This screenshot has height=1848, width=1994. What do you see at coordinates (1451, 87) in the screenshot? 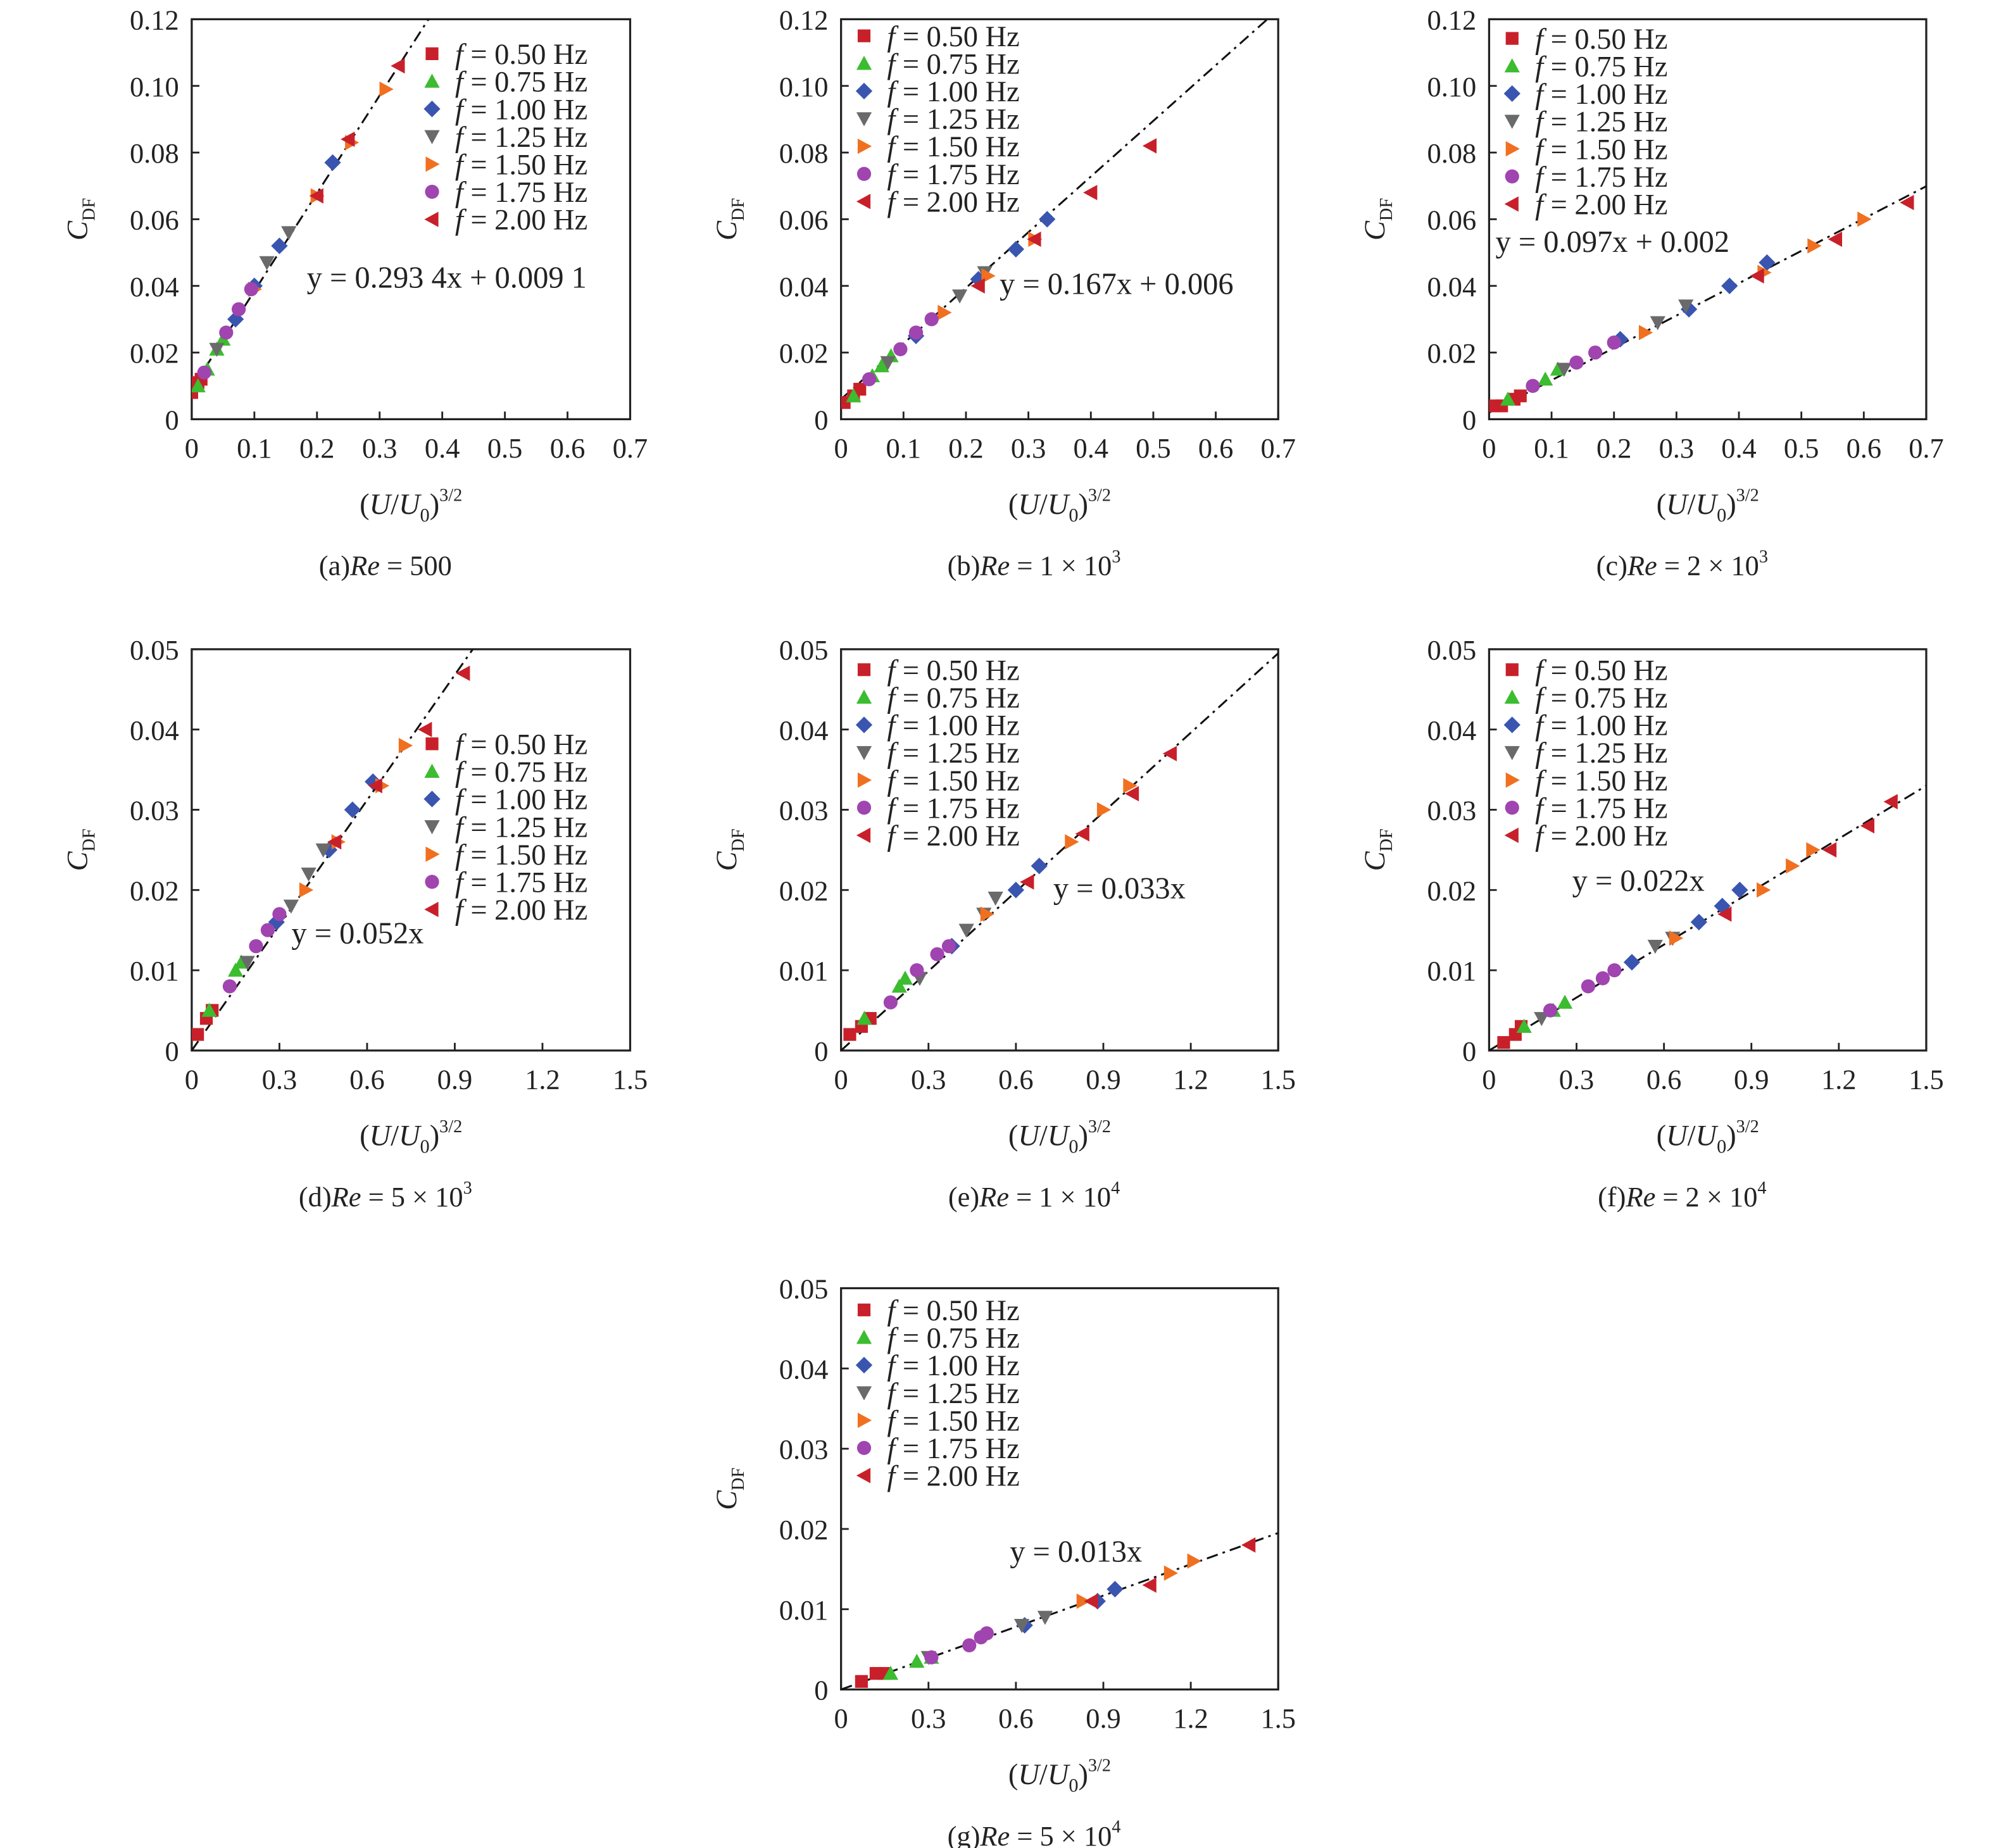
I see `y-tick-label: 0.10` at bounding box center [1451, 87].